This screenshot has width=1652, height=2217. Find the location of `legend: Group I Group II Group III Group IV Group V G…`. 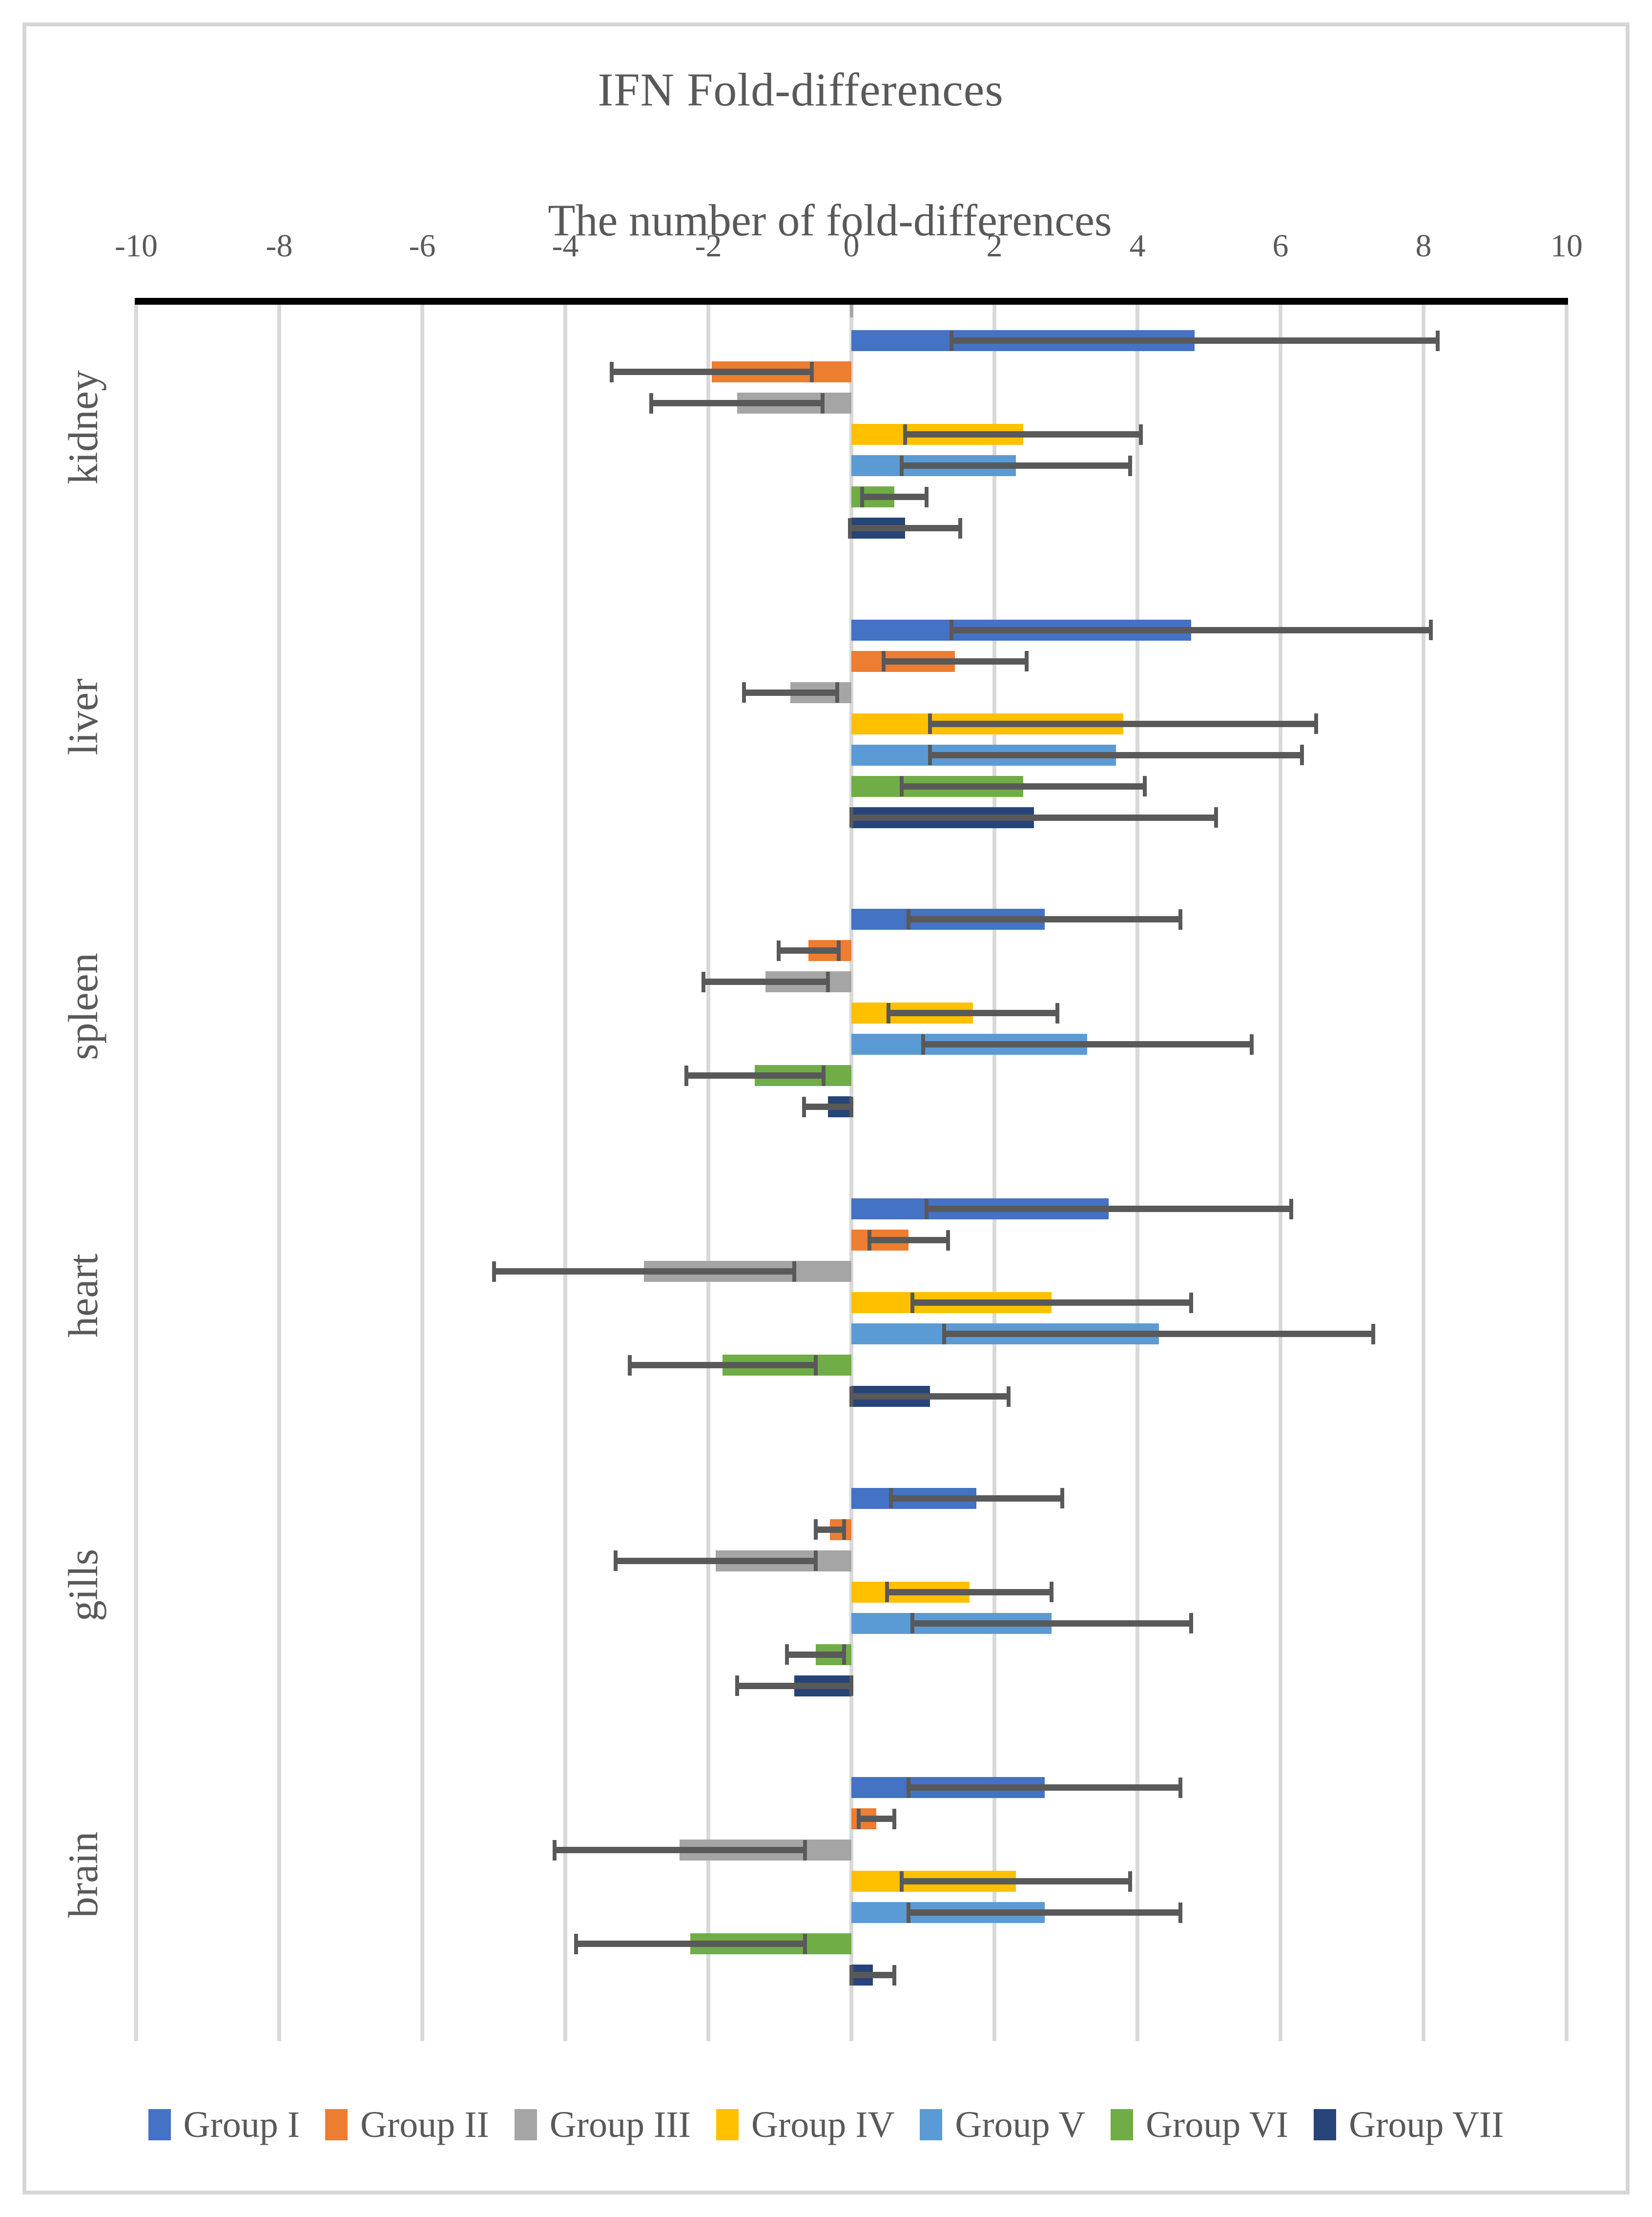

legend: Group I Group II Group III Group IV Group V G… is located at coordinates (826, 2125).